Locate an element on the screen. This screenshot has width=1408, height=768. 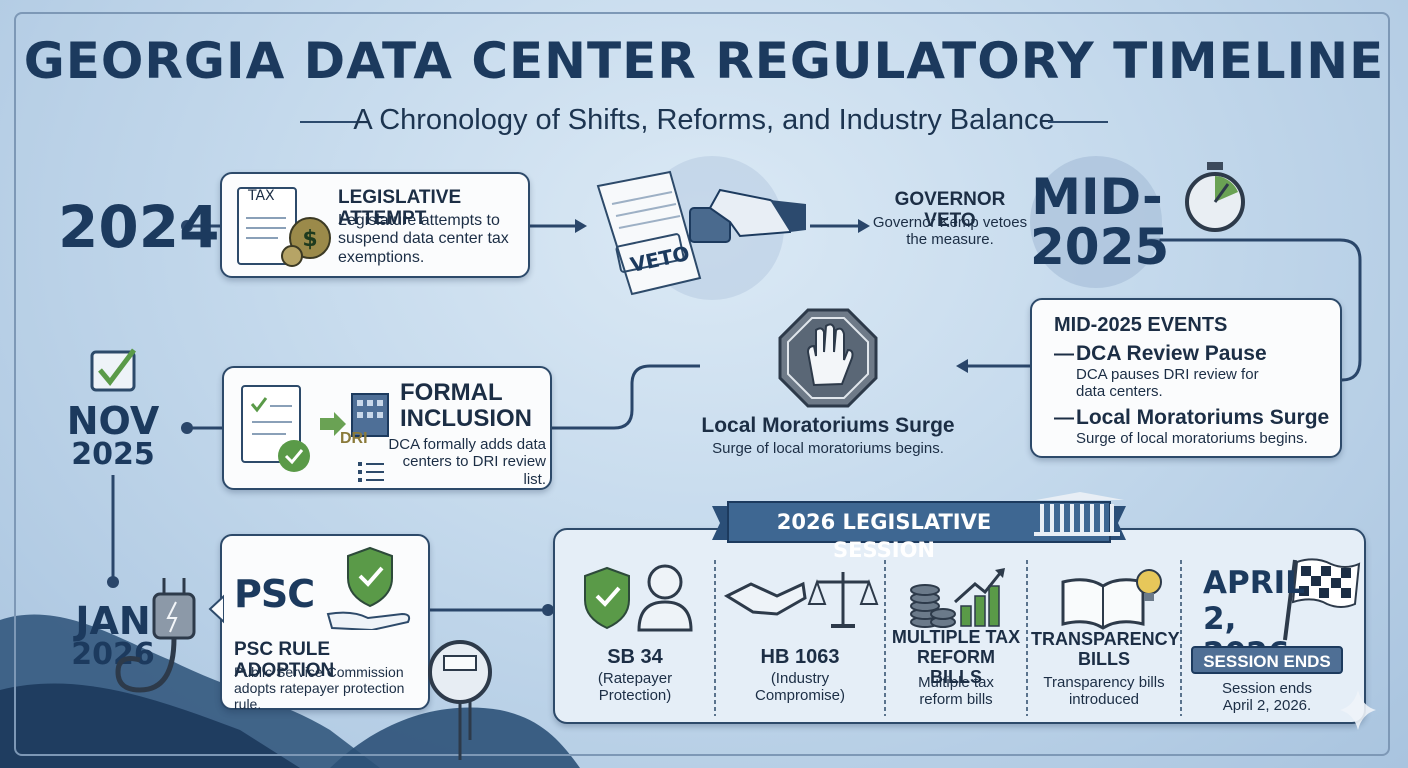
date-mid: MID- is located at coordinates (1097, 197).